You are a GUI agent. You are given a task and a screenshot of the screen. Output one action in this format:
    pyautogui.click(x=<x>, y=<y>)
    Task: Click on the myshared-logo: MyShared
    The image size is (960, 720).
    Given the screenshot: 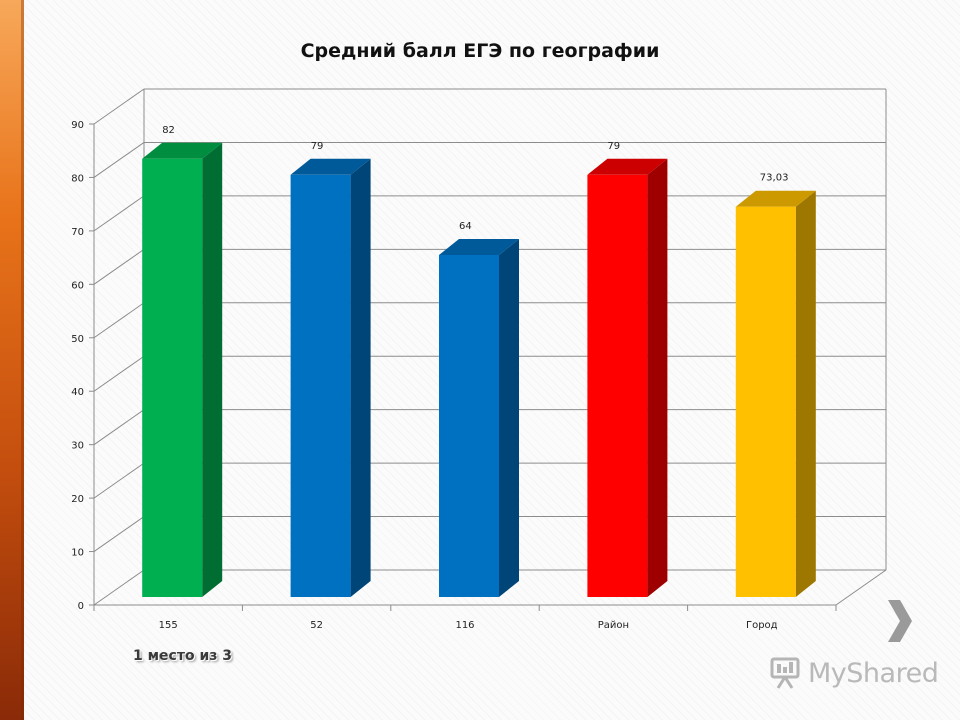 What is the action you would take?
    pyautogui.click(x=853, y=673)
    